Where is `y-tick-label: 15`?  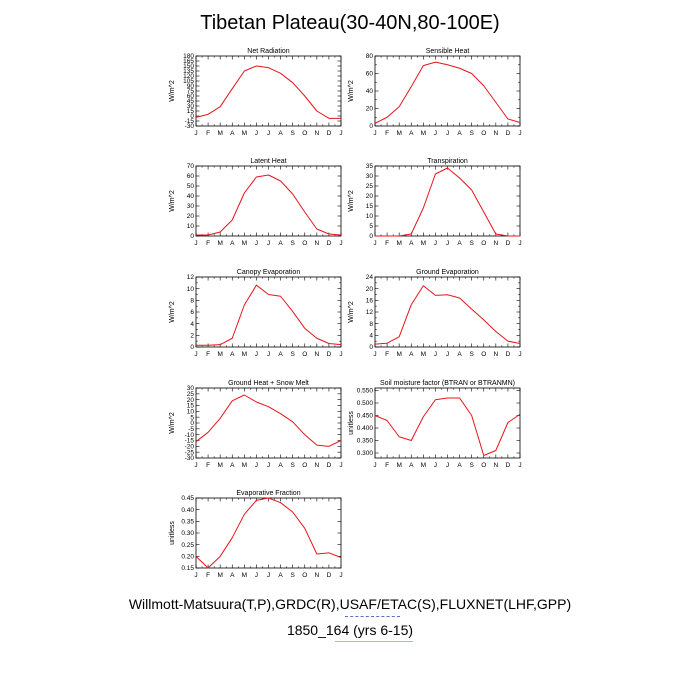 y-tick-label: 15 is located at coordinates (191, 111).